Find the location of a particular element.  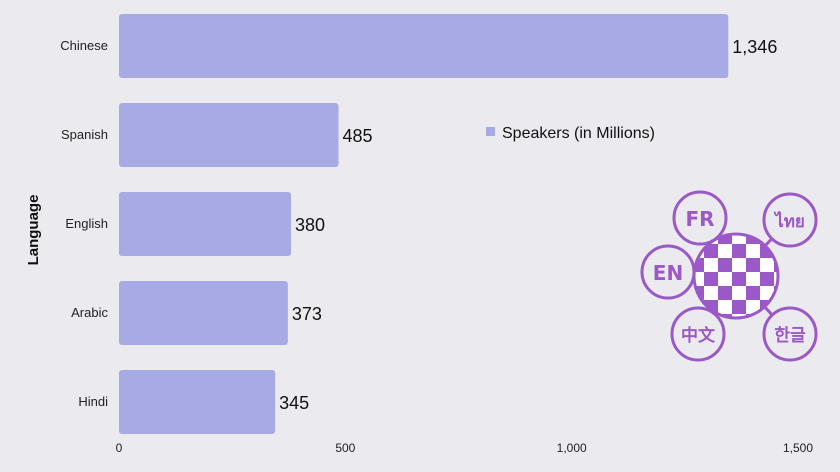

globe-icon is located at coordinates (736, 276).